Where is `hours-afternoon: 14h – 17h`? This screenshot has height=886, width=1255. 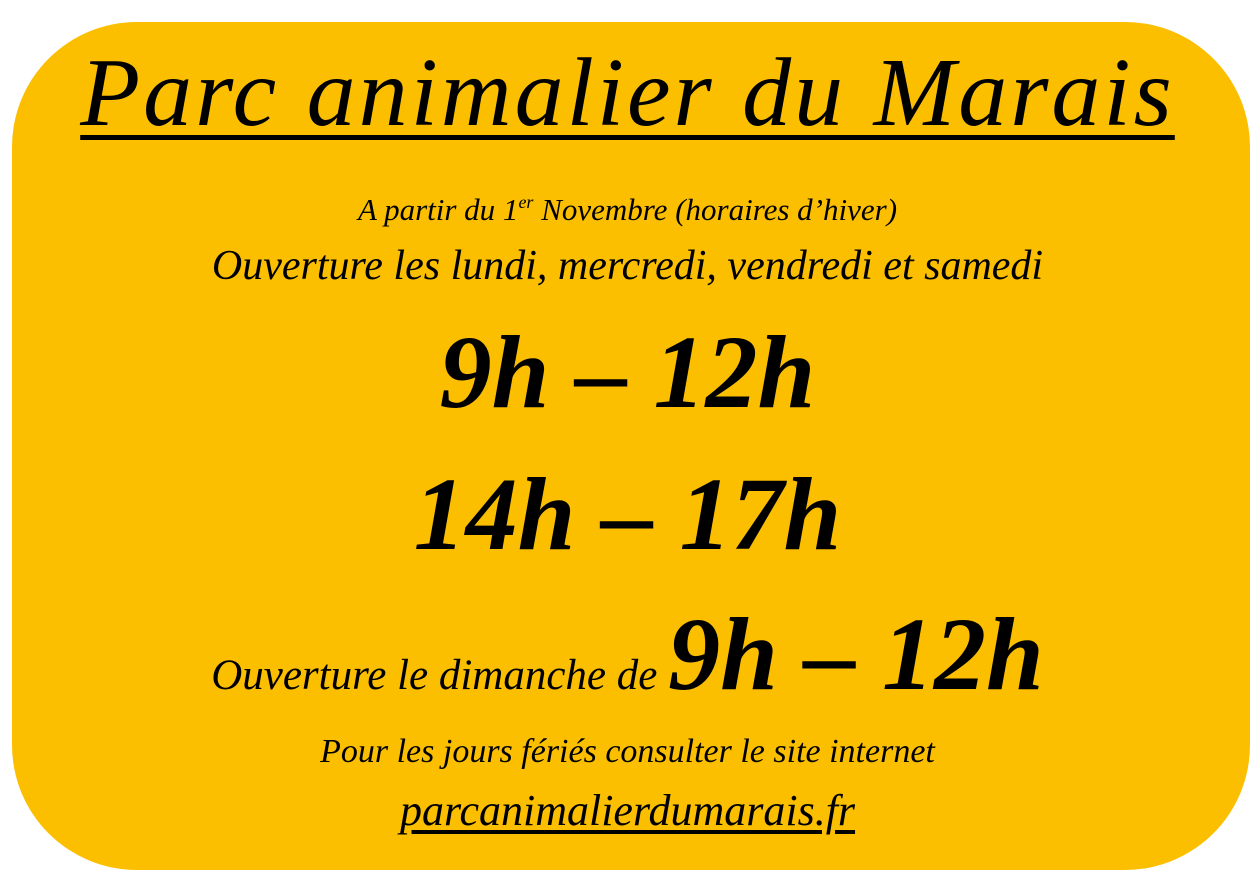
hours-afternoon: 14h – 17h is located at coordinates (627, 514).